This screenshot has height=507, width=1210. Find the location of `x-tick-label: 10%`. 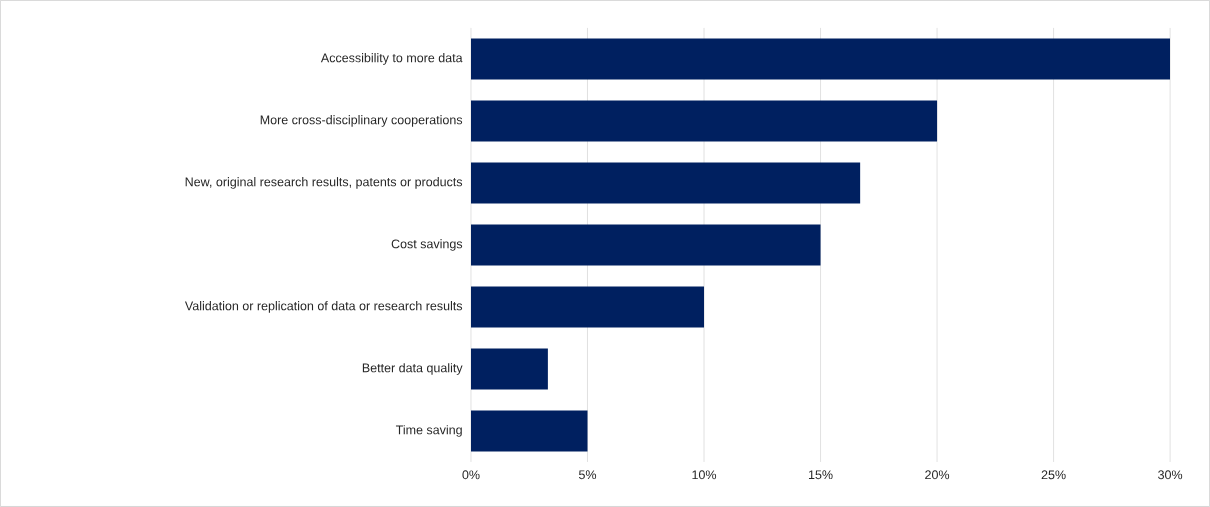

x-tick-label: 10% is located at coordinates (704, 475).